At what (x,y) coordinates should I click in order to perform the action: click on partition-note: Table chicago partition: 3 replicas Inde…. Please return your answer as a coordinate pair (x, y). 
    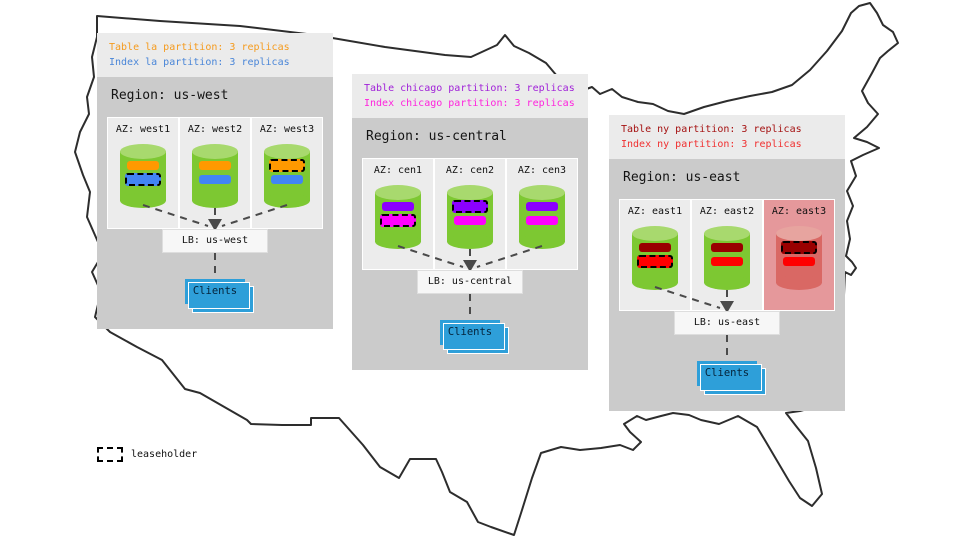
    Looking at the image, I should click on (470, 96).